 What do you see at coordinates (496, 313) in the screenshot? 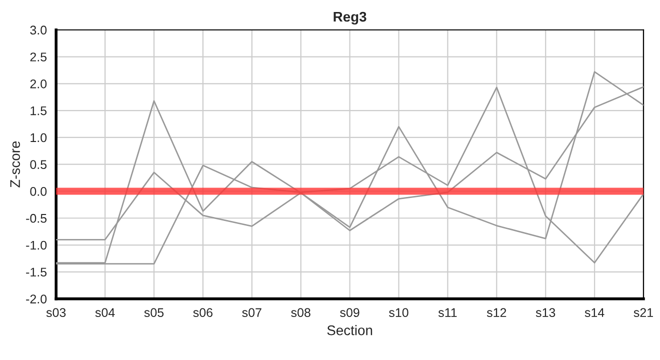
I see `x-tick-label: s12` at bounding box center [496, 313].